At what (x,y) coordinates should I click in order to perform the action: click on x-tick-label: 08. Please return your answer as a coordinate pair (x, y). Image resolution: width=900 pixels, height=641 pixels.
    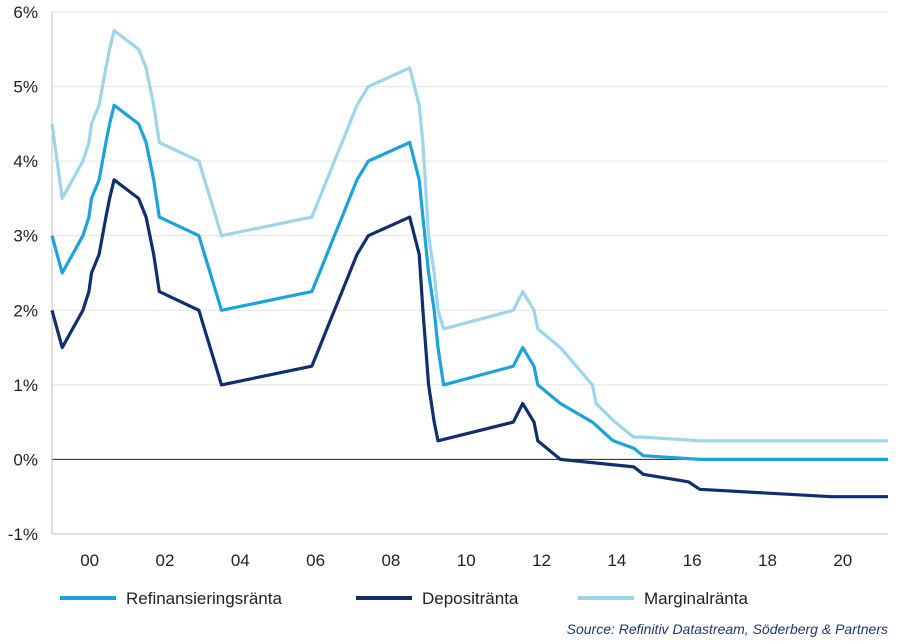
    Looking at the image, I should click on (390, 560).